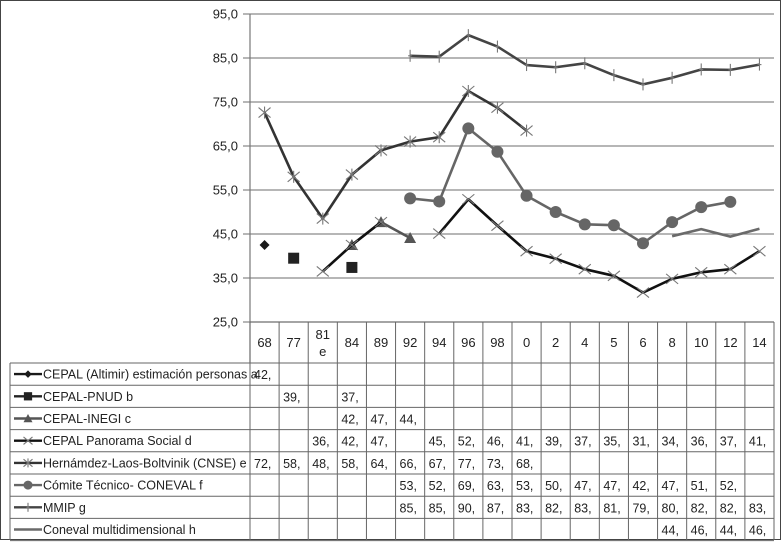  I want to click on y-tick-label: 85,0, so click(225, 58).